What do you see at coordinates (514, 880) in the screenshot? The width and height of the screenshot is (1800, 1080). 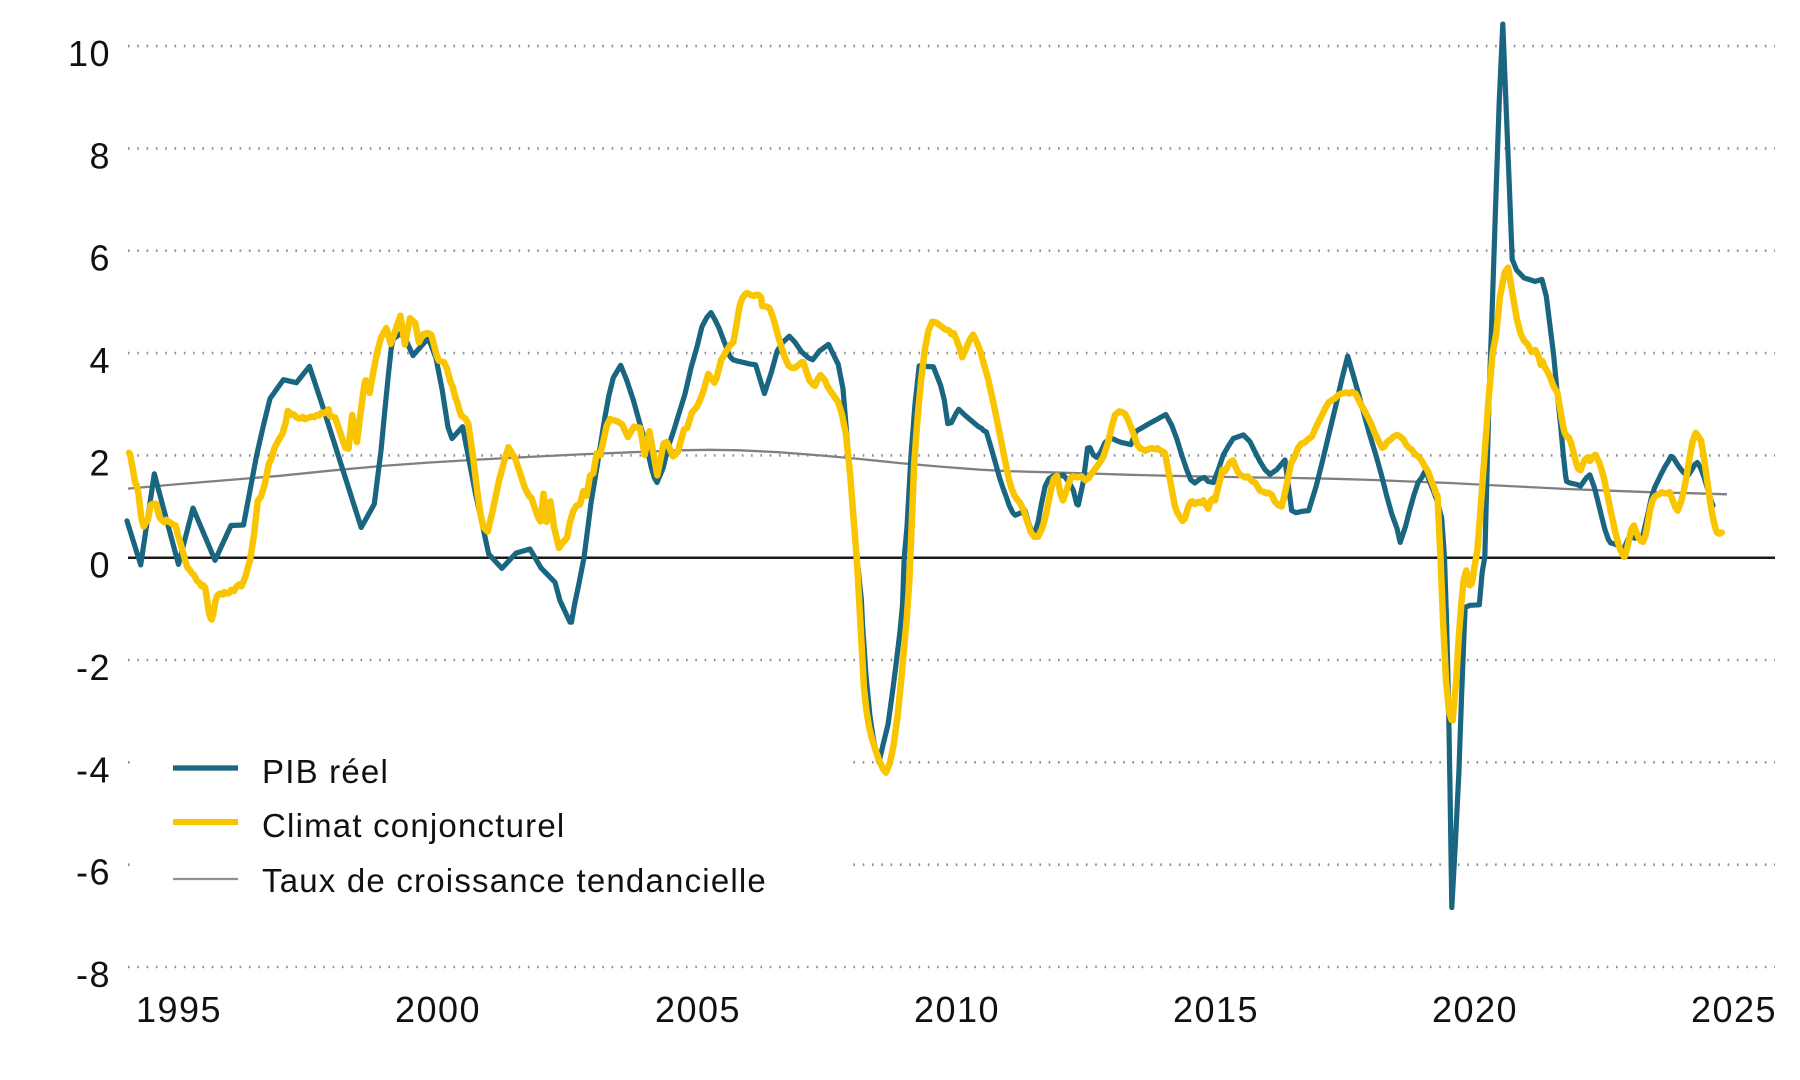 I see `svg-text:Taux de croissance tendanciell: Taux de croissance tendancielle` at bounding box center [514, 880].